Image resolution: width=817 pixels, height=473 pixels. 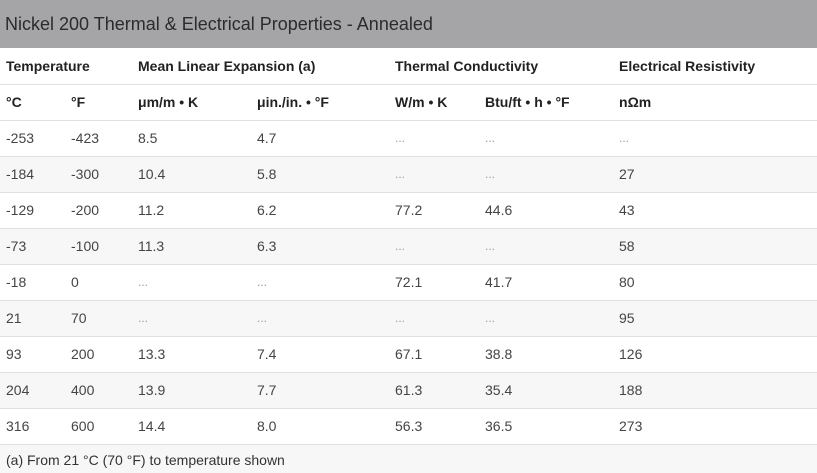 I want to click on table-cell: -253, so click(x=20, y=138).